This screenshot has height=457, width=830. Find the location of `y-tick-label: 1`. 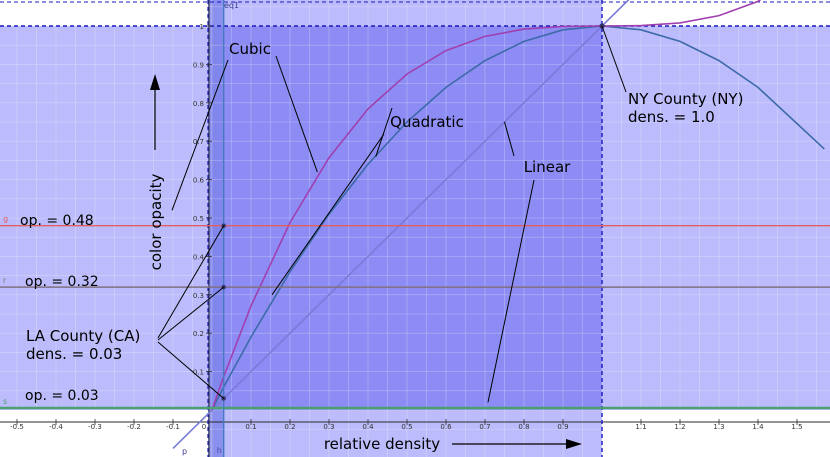

y-tick-label: 1 is located at coordinates (202, 27).